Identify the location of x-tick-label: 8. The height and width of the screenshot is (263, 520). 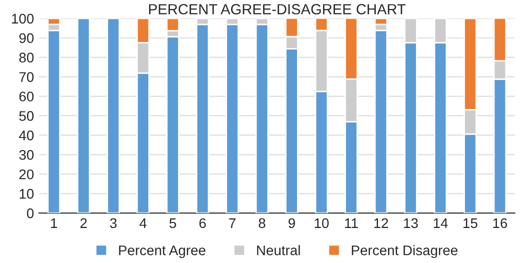
(262, 223).